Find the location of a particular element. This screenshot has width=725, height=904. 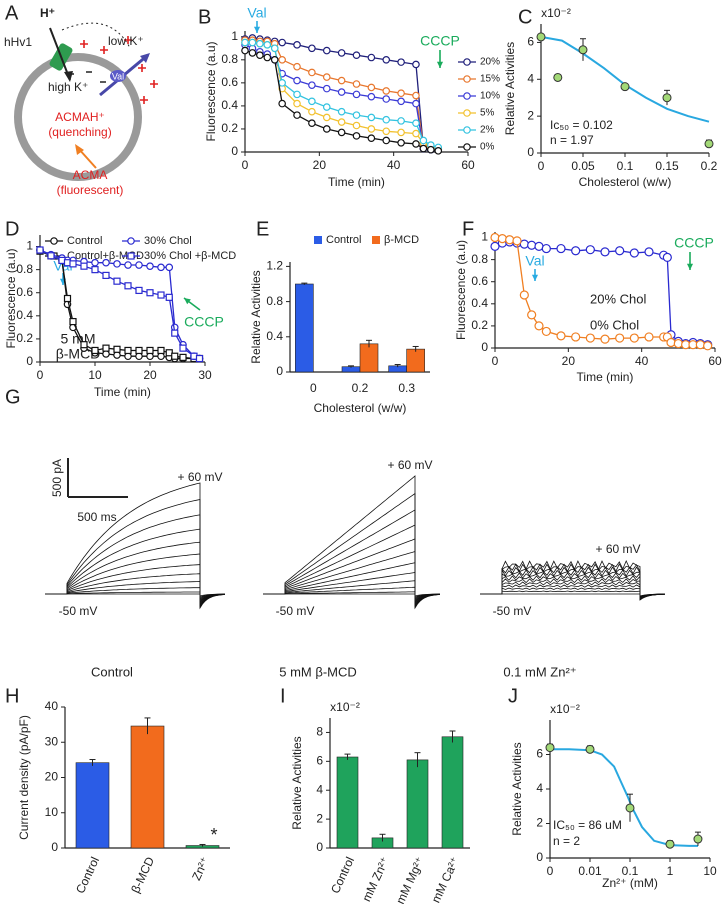

x-tick-label: 0.15 is located at coordinates (667, 166).